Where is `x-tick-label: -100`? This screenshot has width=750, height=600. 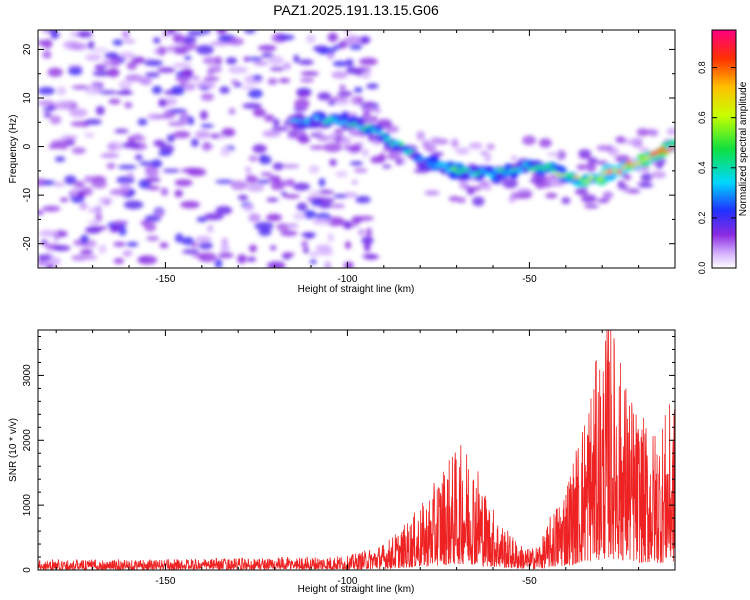
x-tick-label: -100 is located at coordinates (347, 581).